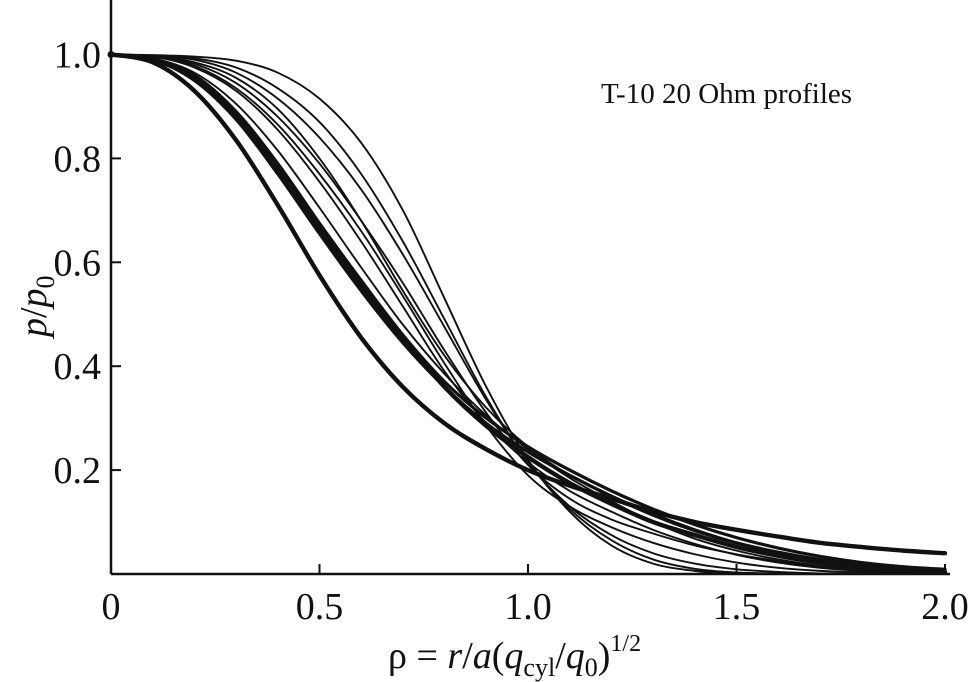  What do you see at coordinates (320, 607) in the screenshot?
I see `x-tick-label: 0.5` at bounding box center [320, 607].